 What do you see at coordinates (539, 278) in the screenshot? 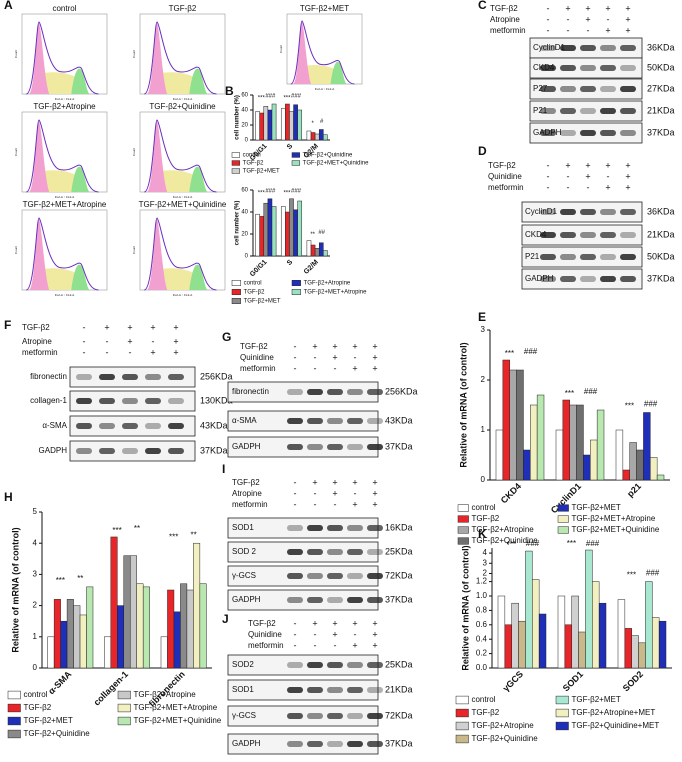
I see `protein-label: GADPH` at bounding box center [539, 278].